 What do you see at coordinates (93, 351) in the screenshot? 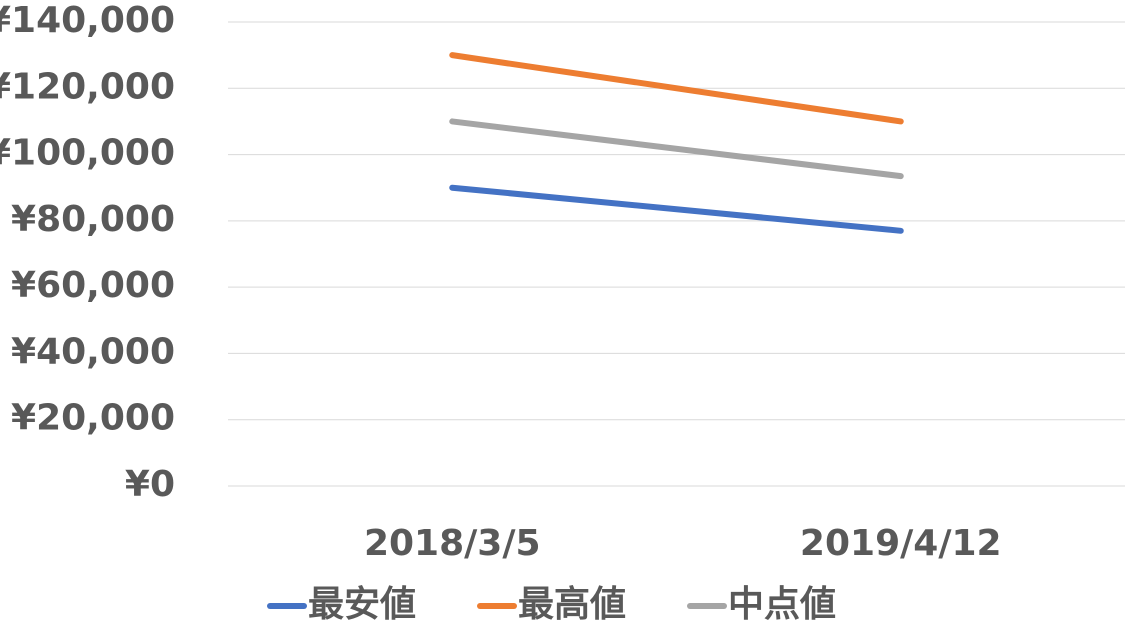
I see `y-tick-label: ¥40,000` at bounding box center [93, 351].